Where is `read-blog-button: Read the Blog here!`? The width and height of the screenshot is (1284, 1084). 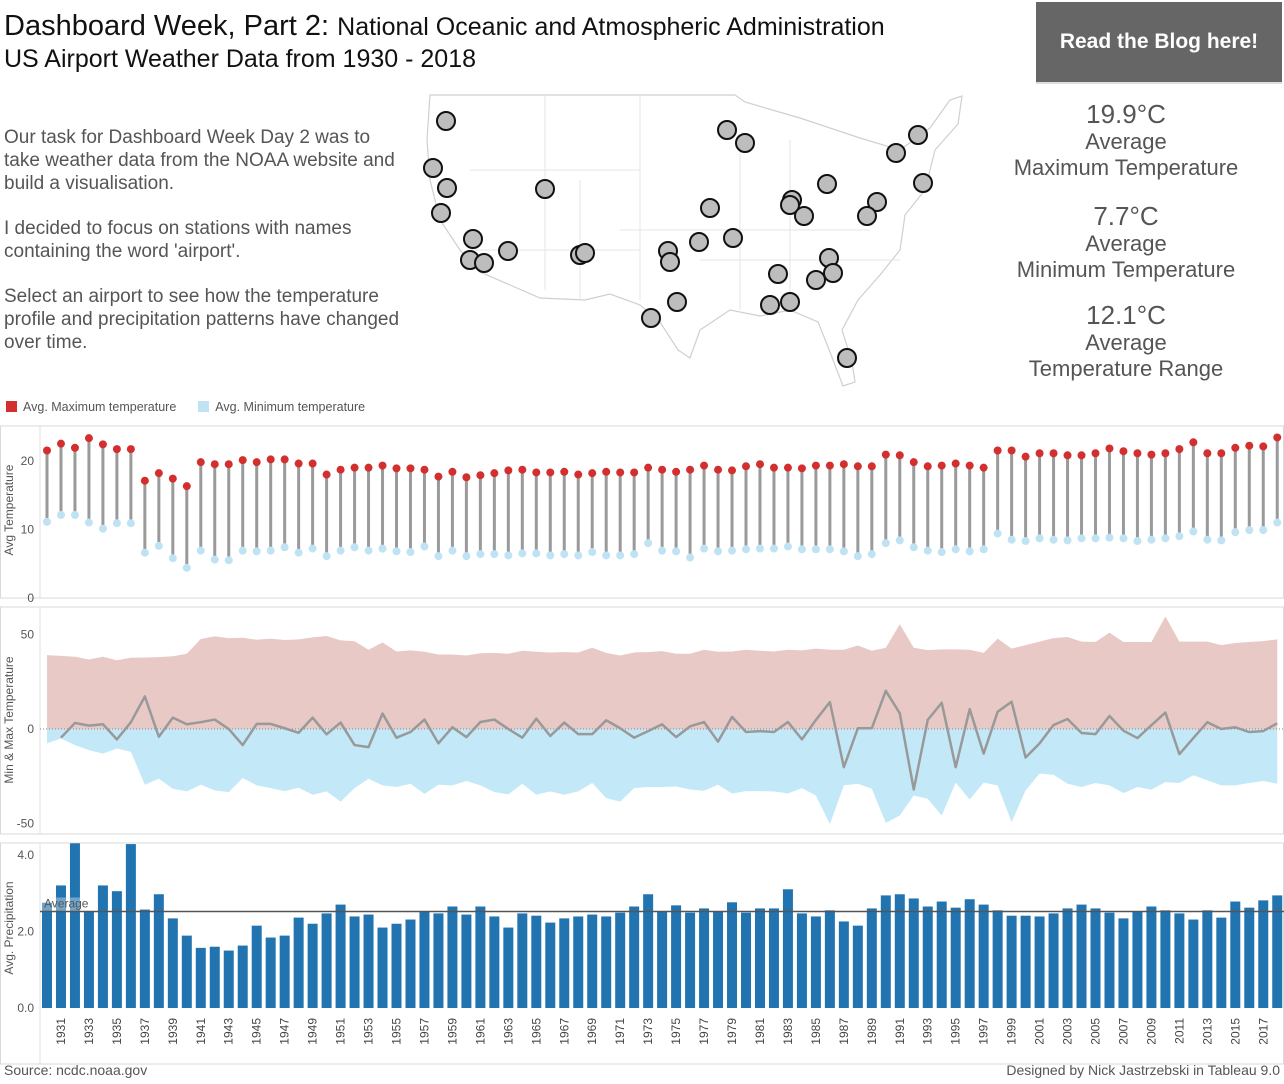
read-blog-button: Read the Blog here! is located at coordinates (1159, 43).